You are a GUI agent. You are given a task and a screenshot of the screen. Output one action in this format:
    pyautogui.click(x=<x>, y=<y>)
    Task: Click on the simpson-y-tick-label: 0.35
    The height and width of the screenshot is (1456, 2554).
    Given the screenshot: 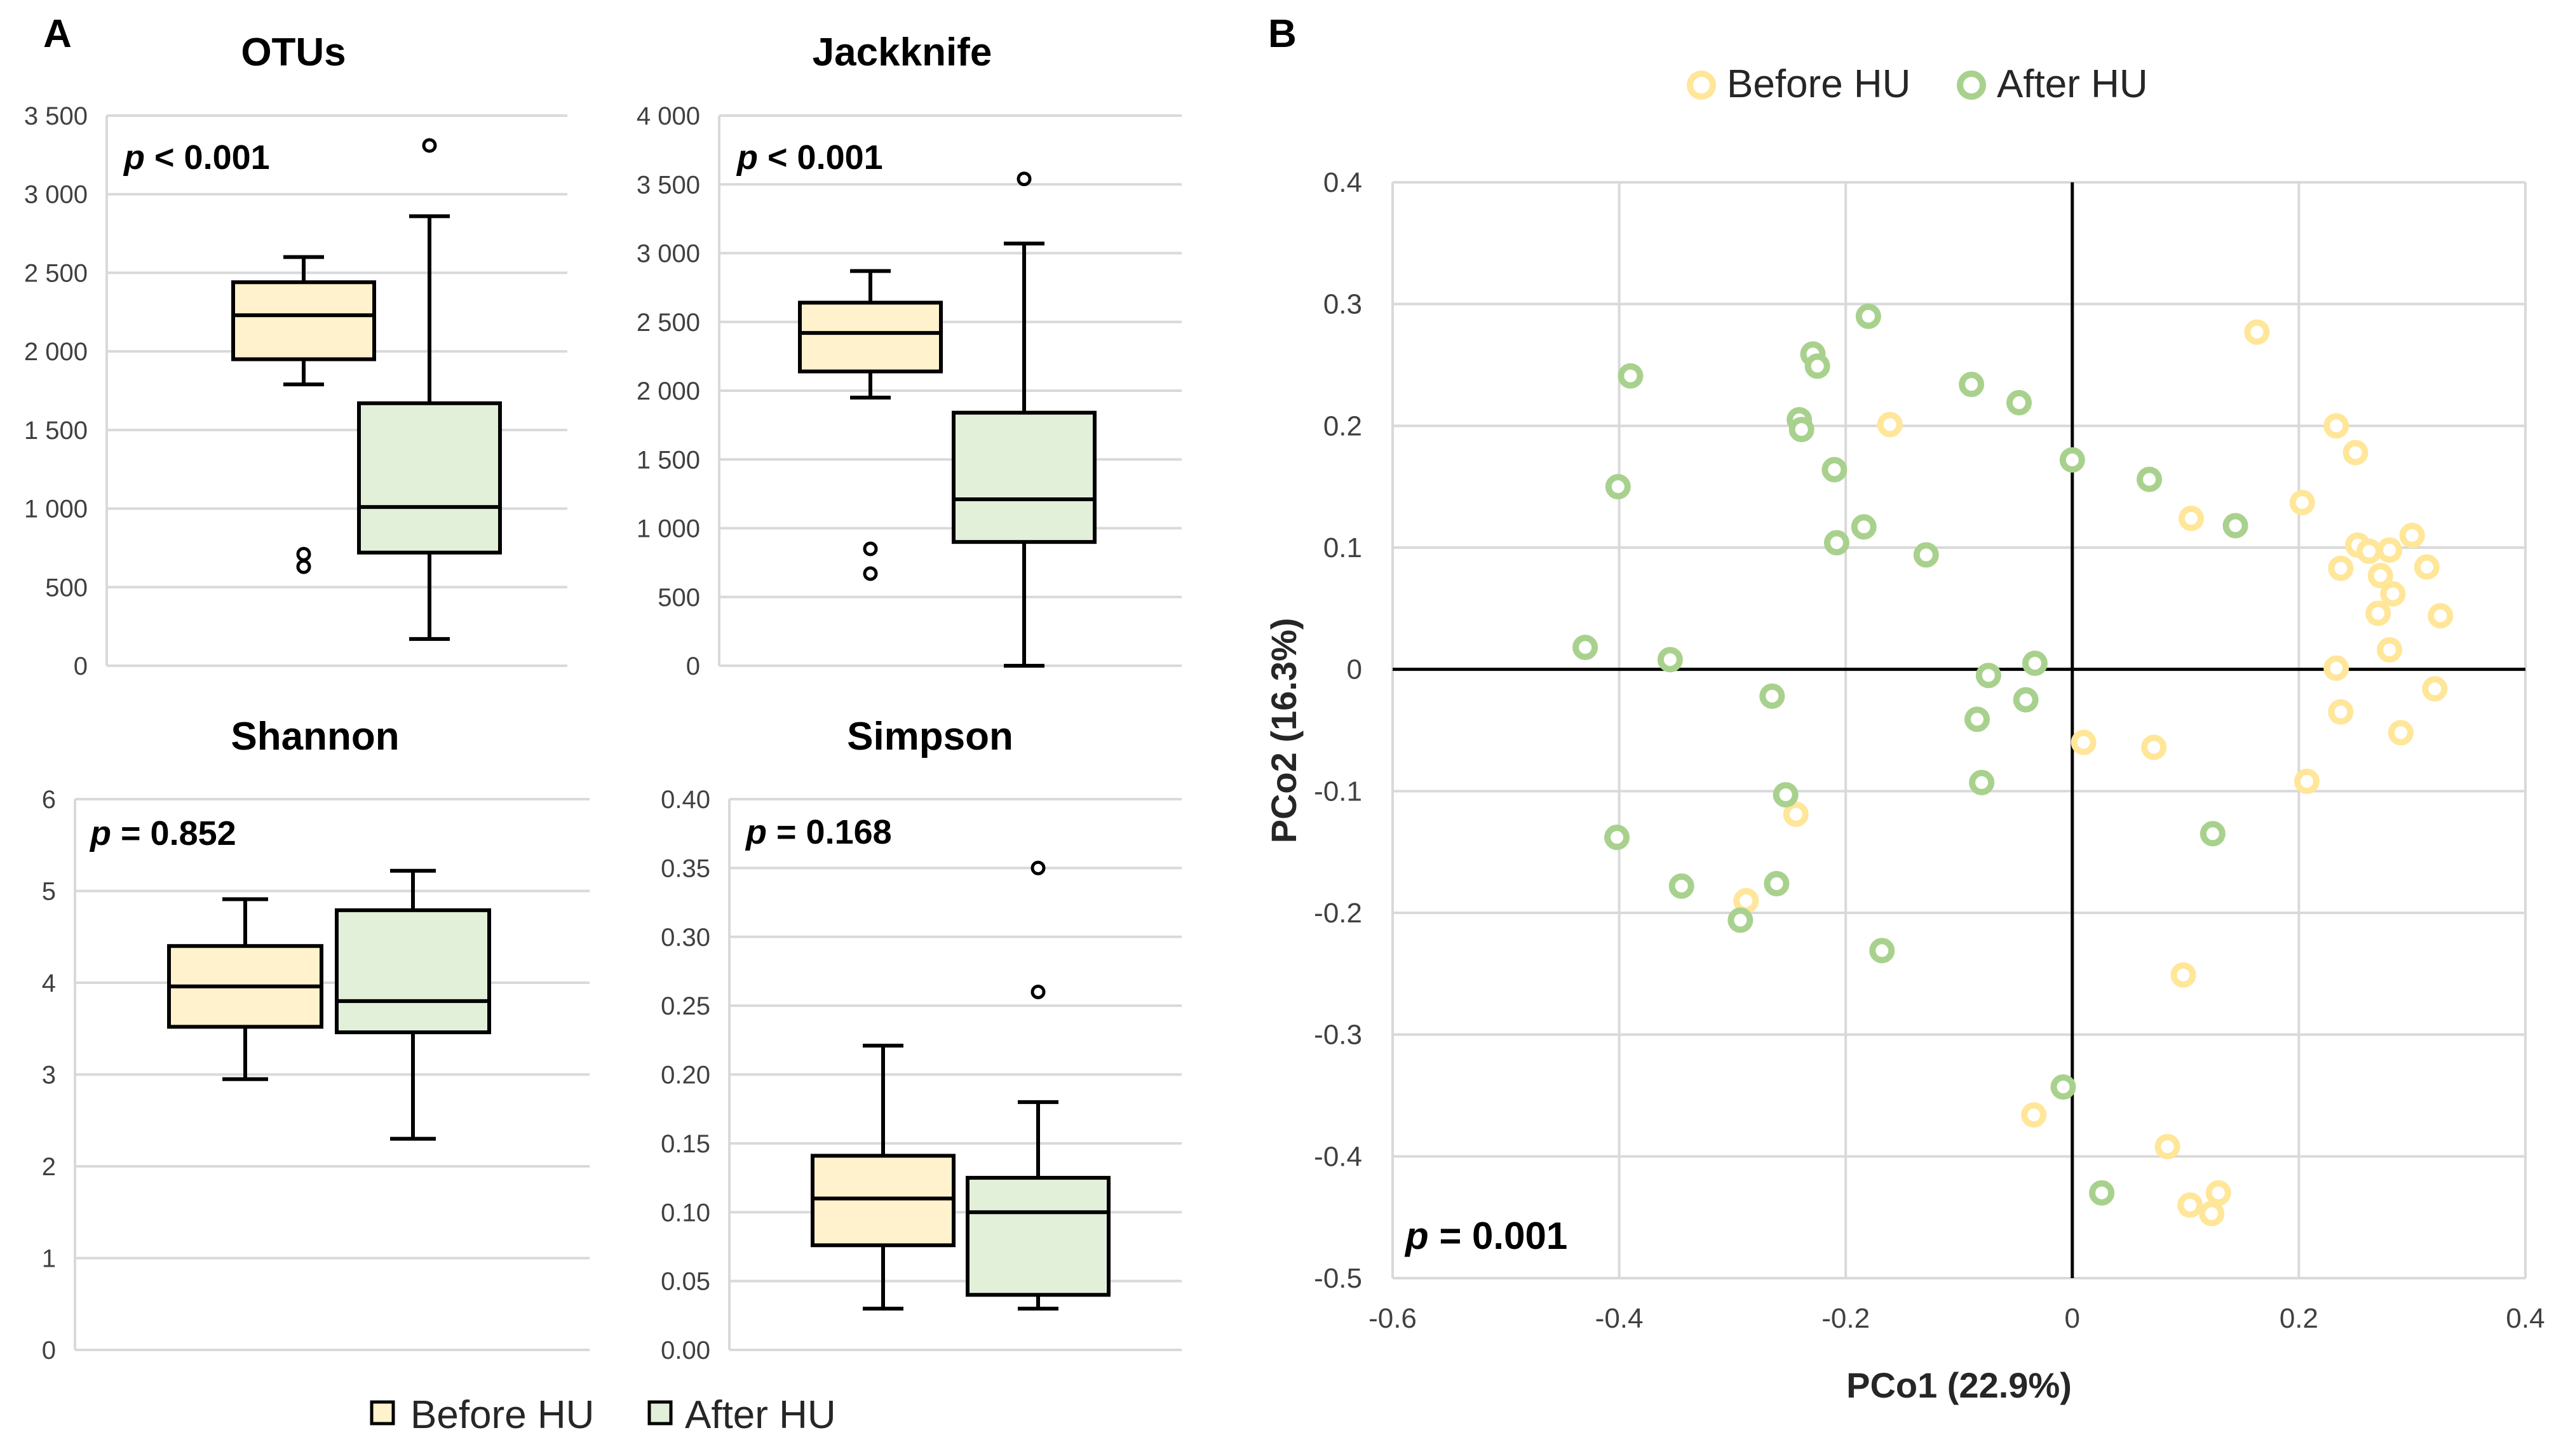 What is the action you would take?
    pyautogui.click(x=685, y=868)
    